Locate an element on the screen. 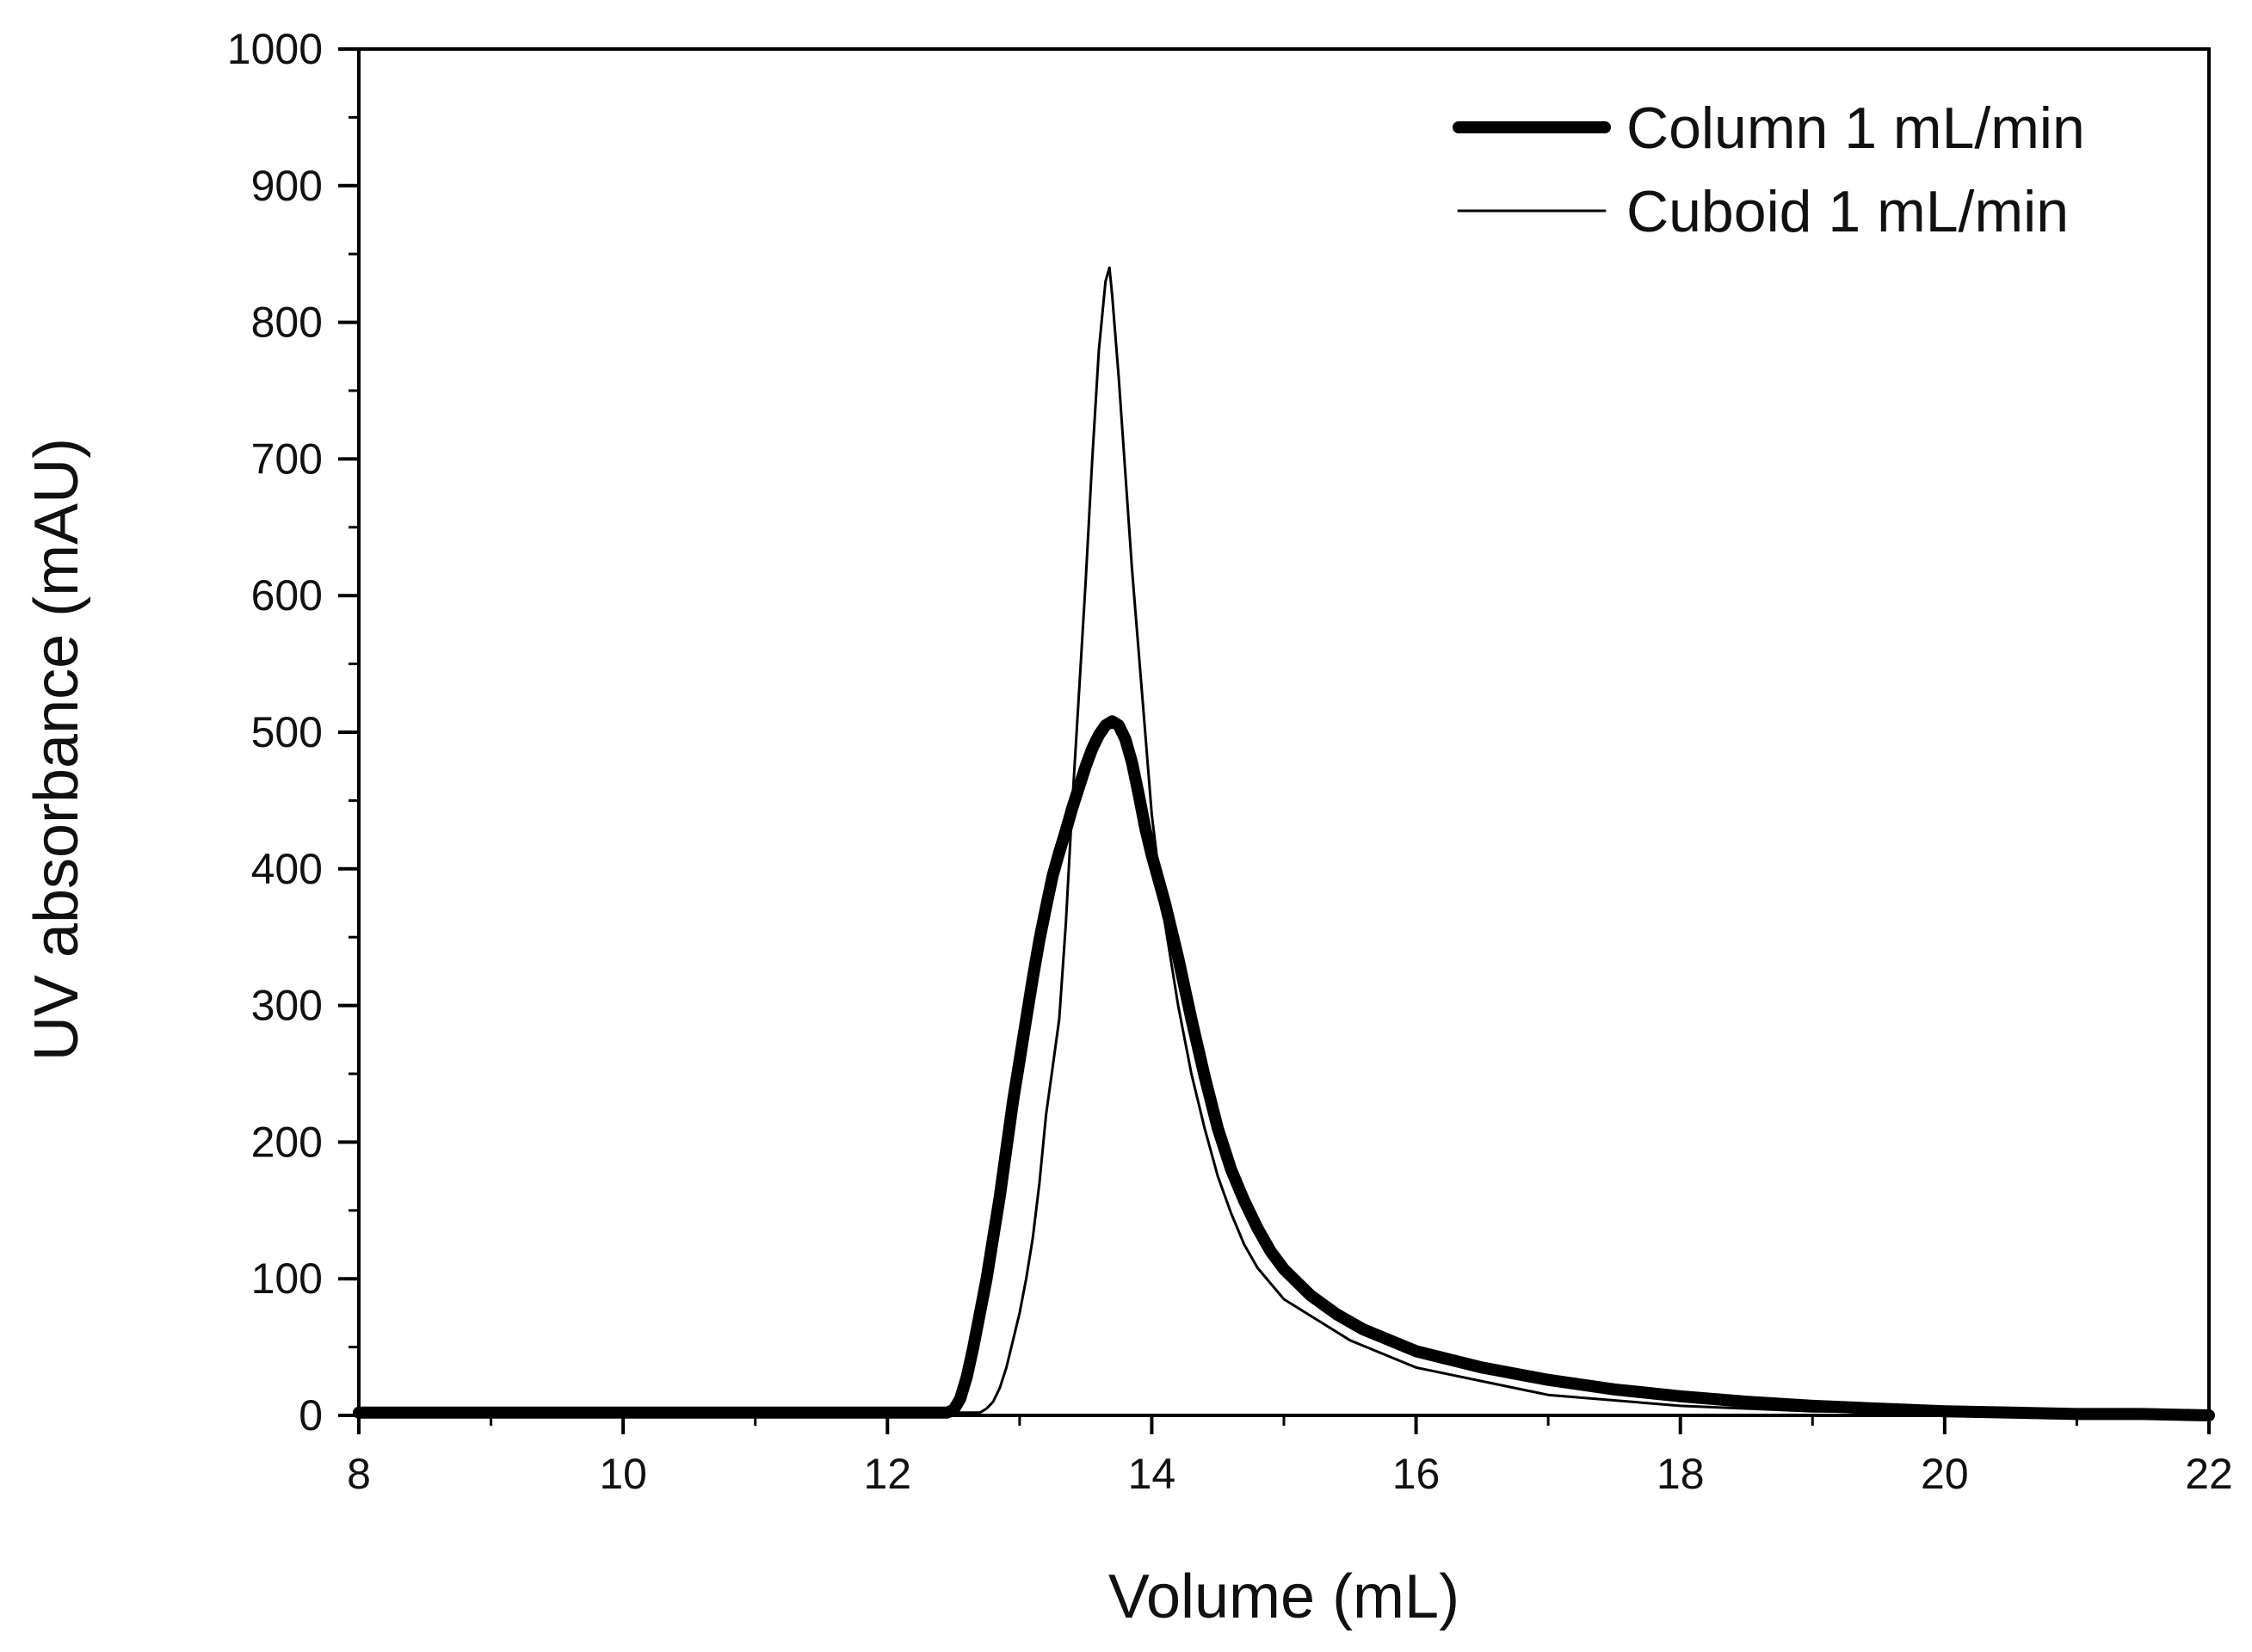 The height and width of the screenshot is (1652, 2252). x-tick-label: 10 is located at coordinates (623, 1474).